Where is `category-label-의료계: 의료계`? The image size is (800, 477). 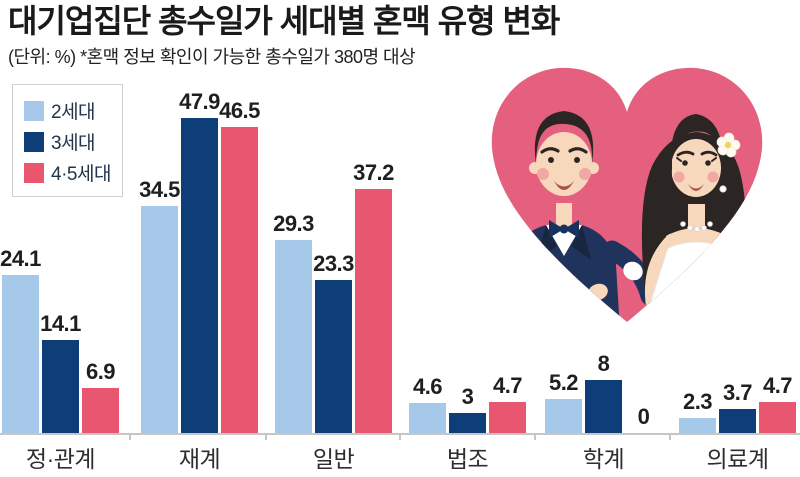 category-label-의료계: 의료계 is located at coordinates (737, 459).